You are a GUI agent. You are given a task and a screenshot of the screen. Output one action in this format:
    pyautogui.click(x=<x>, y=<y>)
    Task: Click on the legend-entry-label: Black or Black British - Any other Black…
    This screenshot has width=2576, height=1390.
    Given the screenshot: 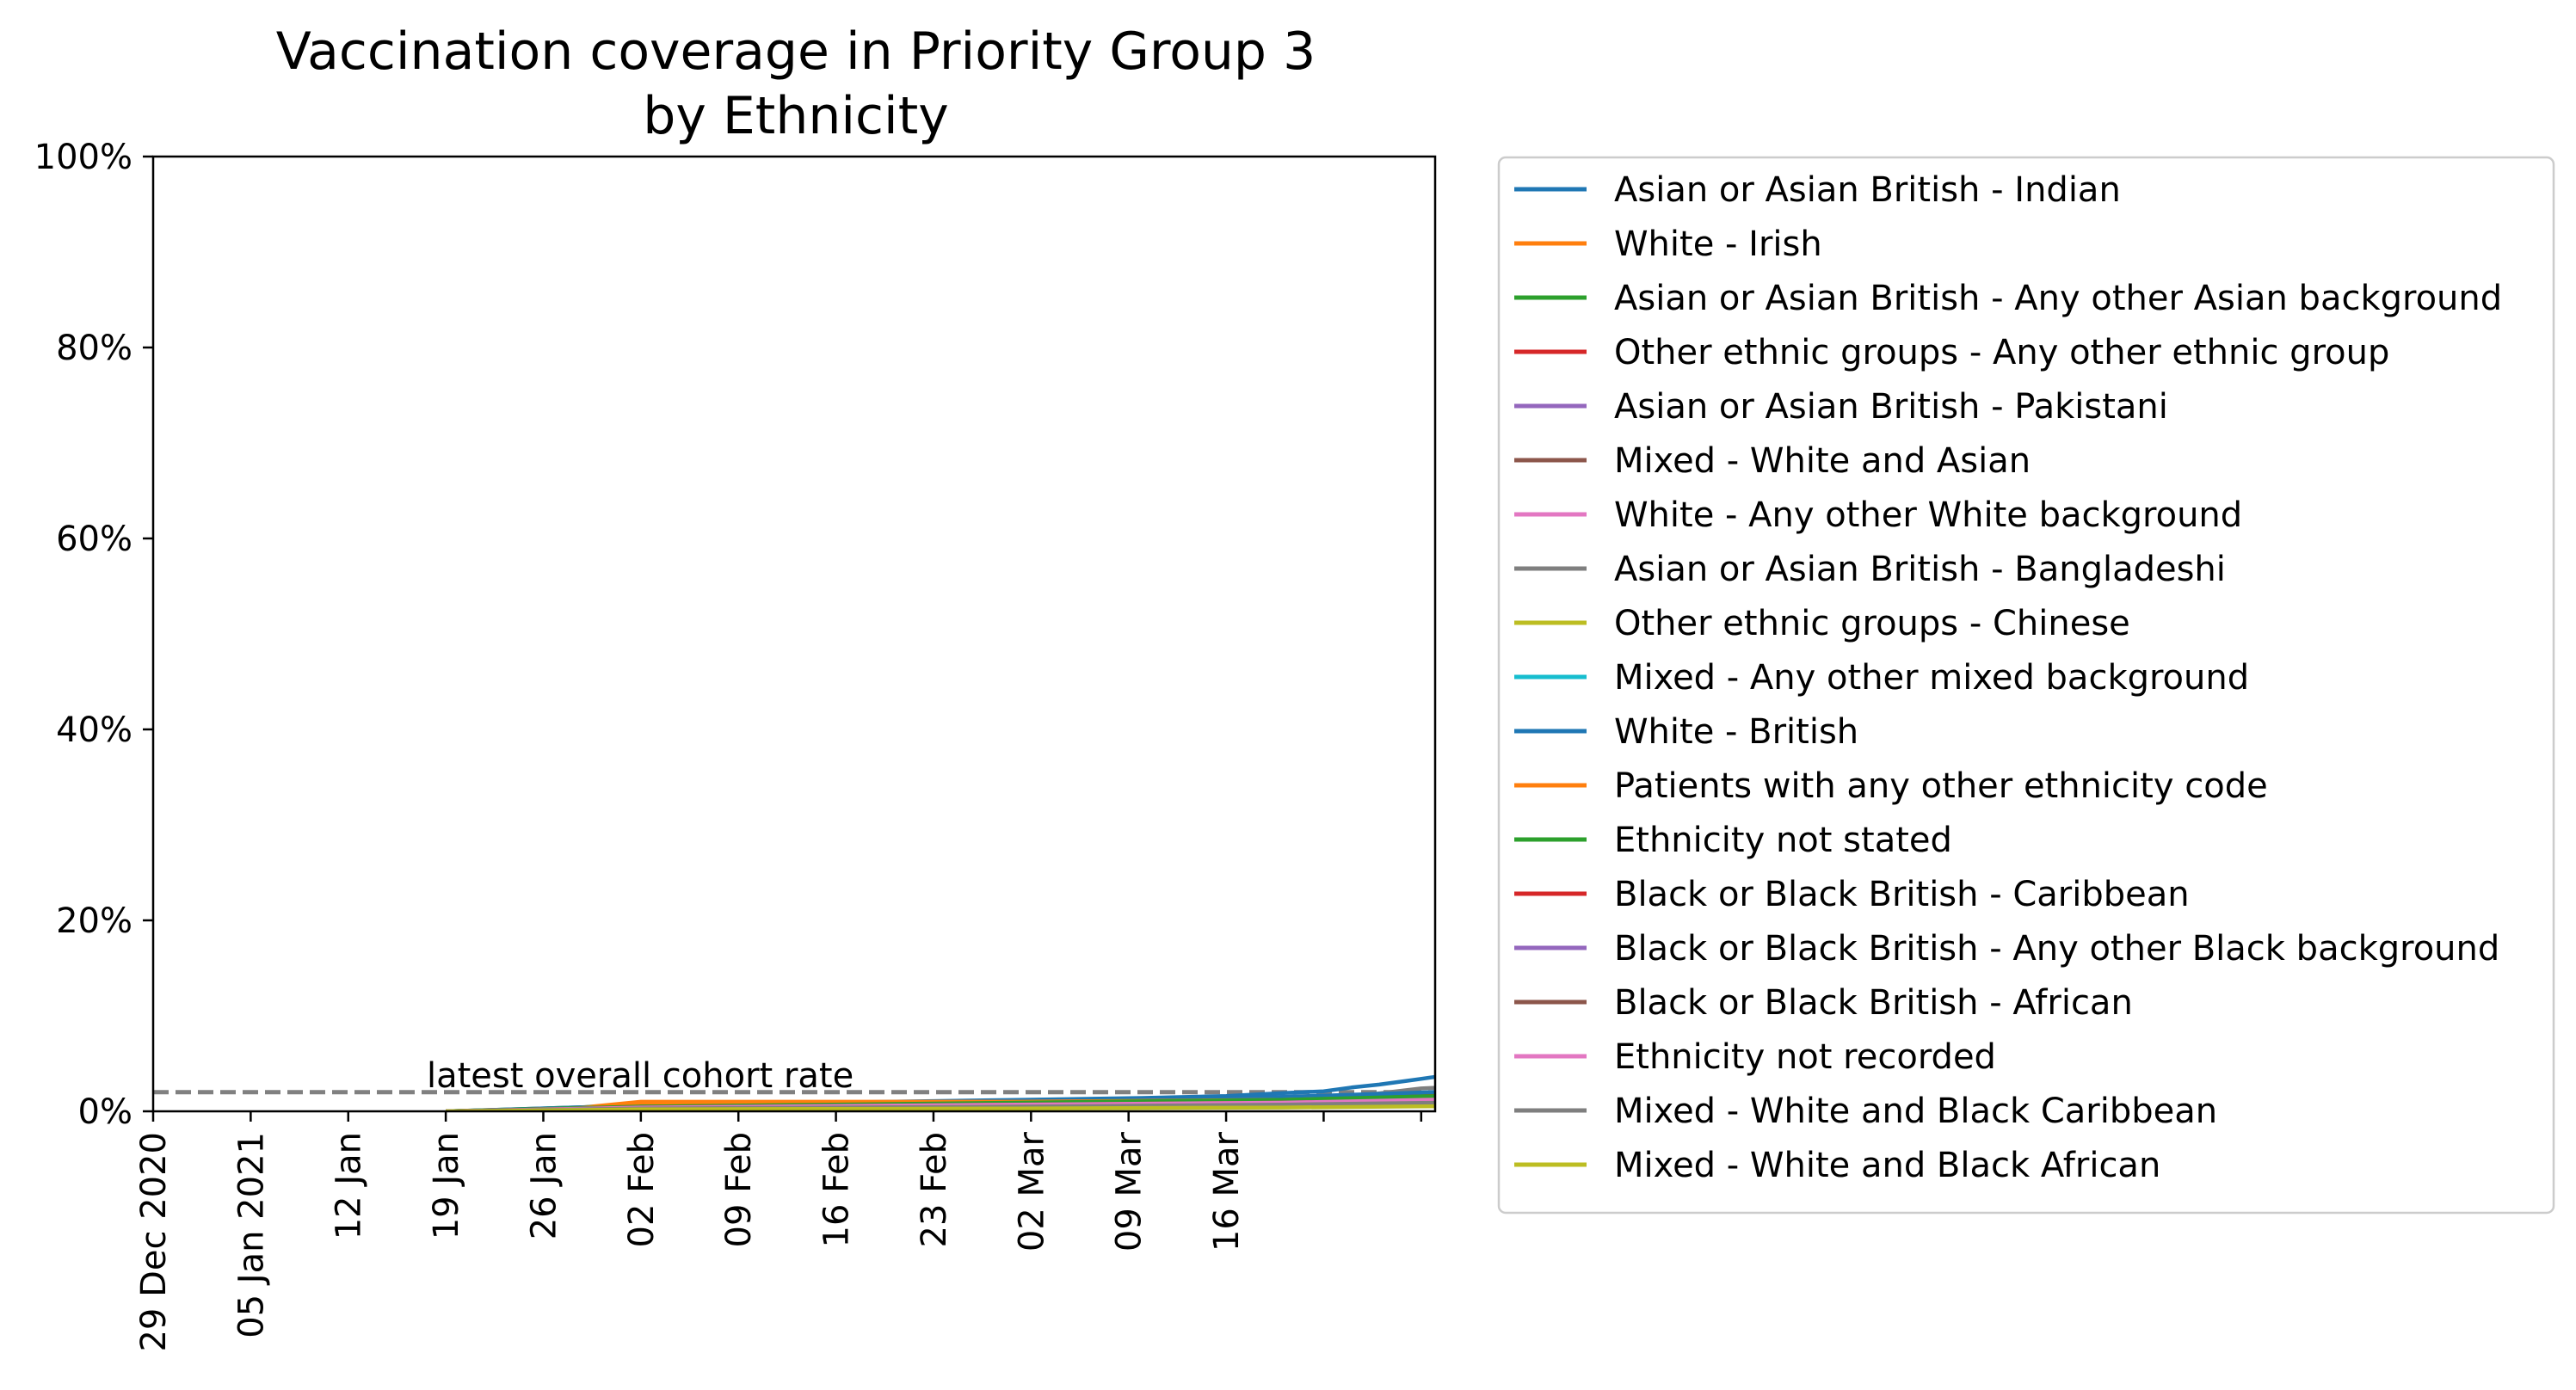 What is the action you would take?
    pyautogui.click(x=2056, y=949)
    